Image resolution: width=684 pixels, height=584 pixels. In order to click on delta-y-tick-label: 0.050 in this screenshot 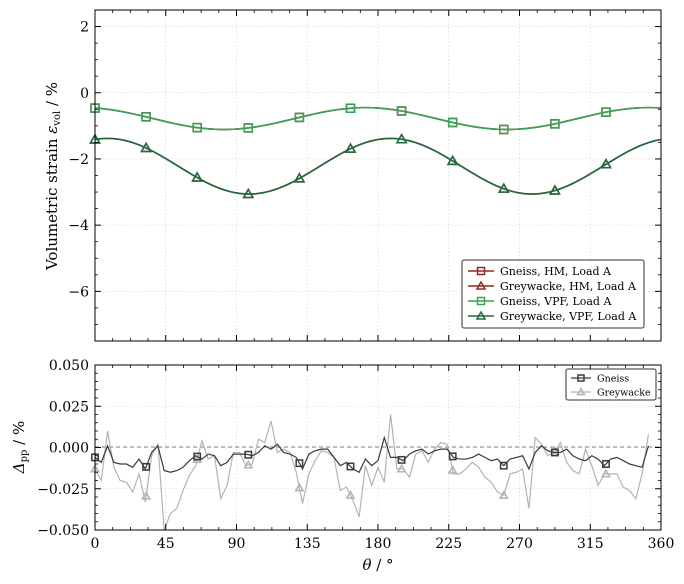, I will do `click(69, 366)`.